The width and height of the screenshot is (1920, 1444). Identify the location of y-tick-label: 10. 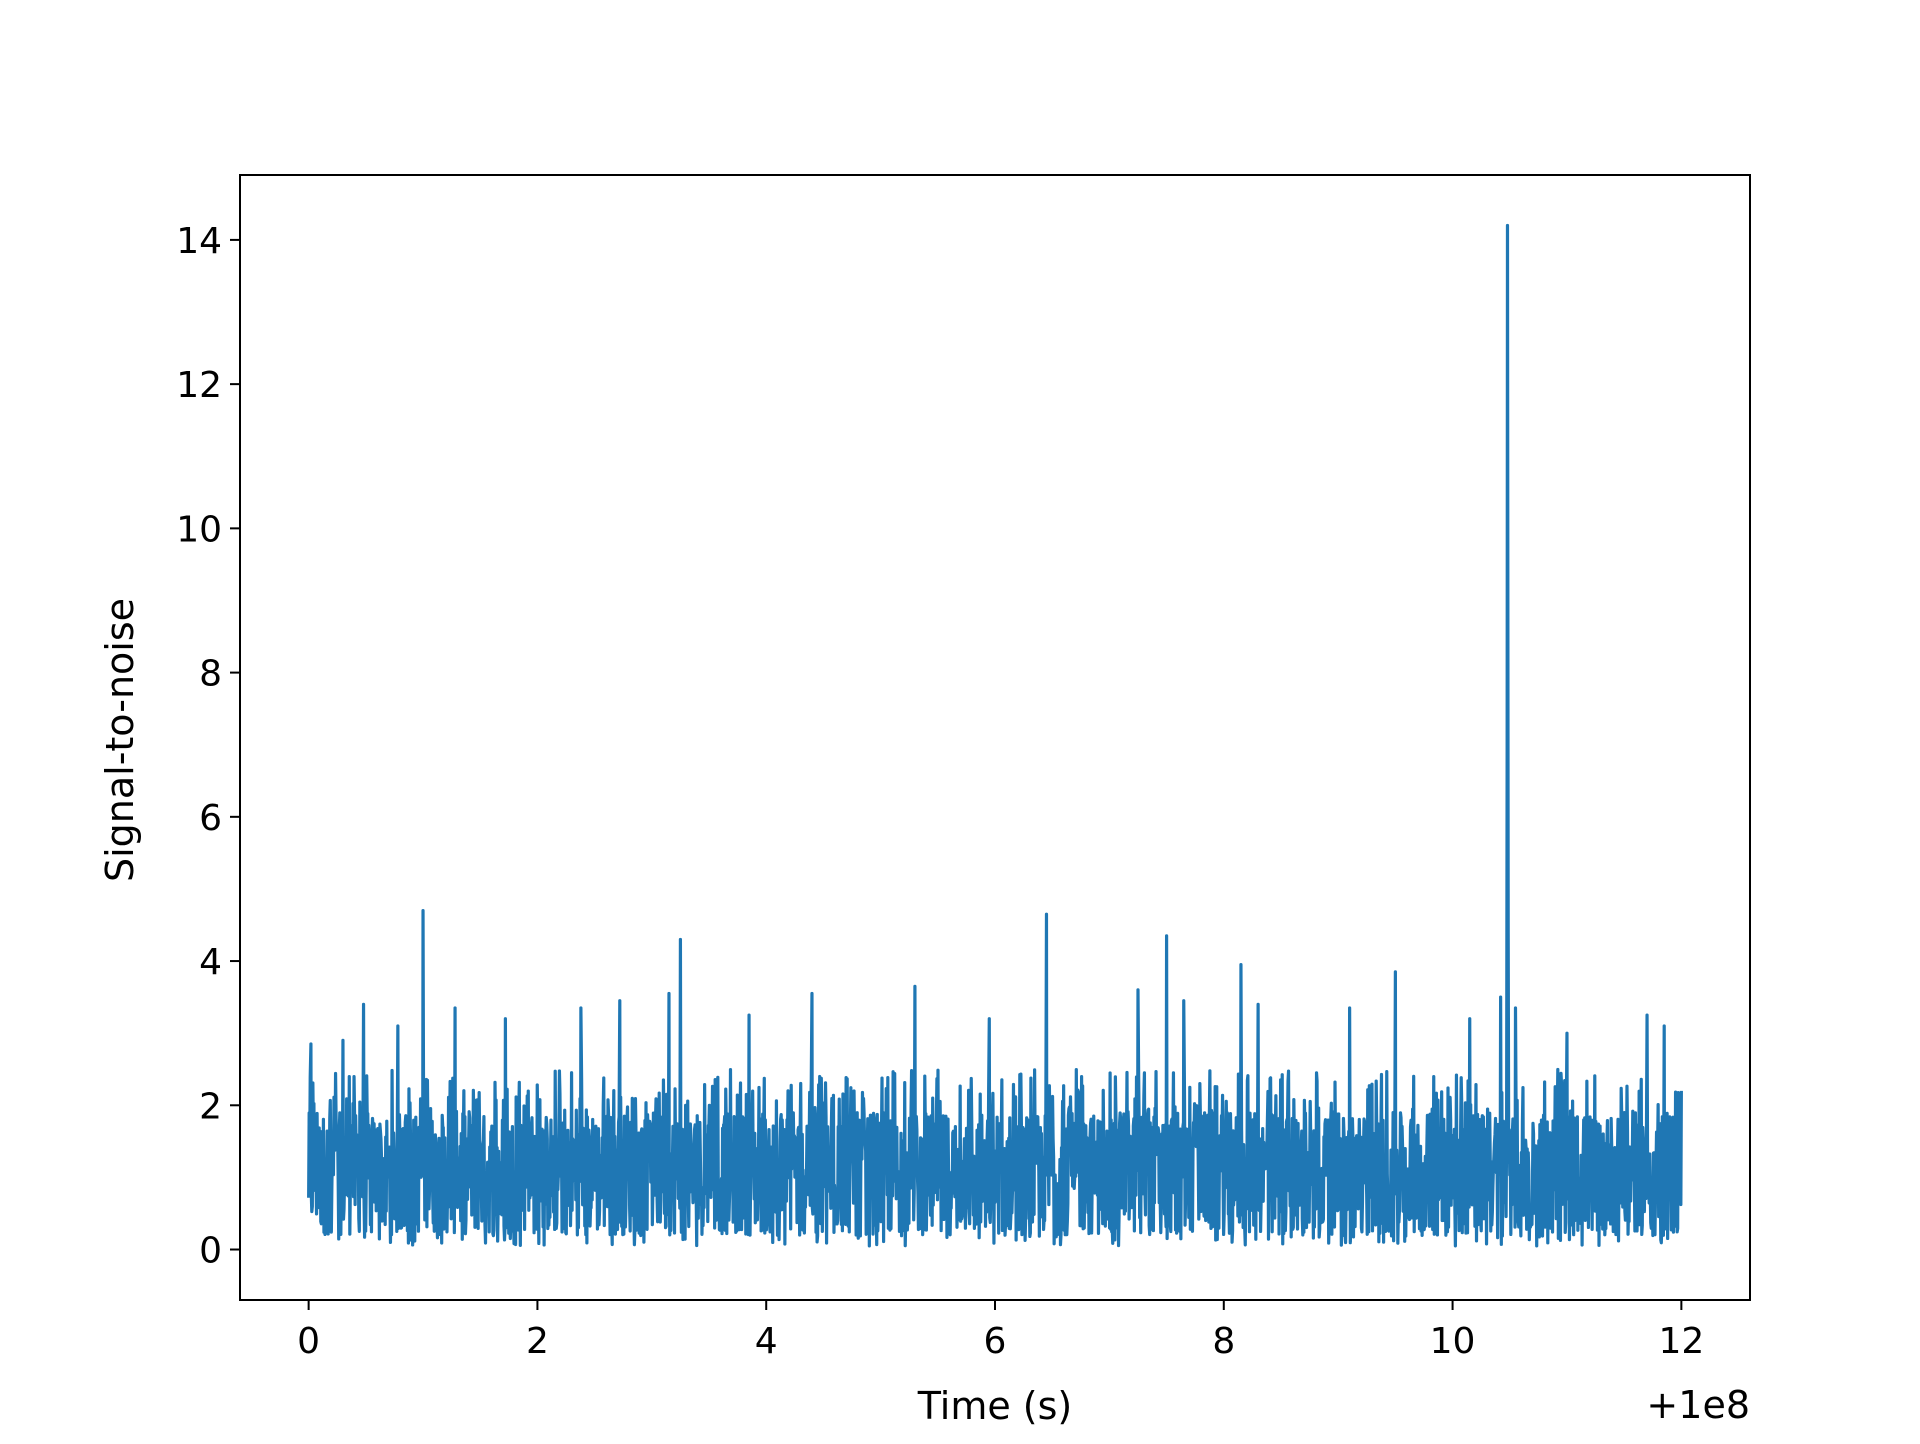
(199, 529).